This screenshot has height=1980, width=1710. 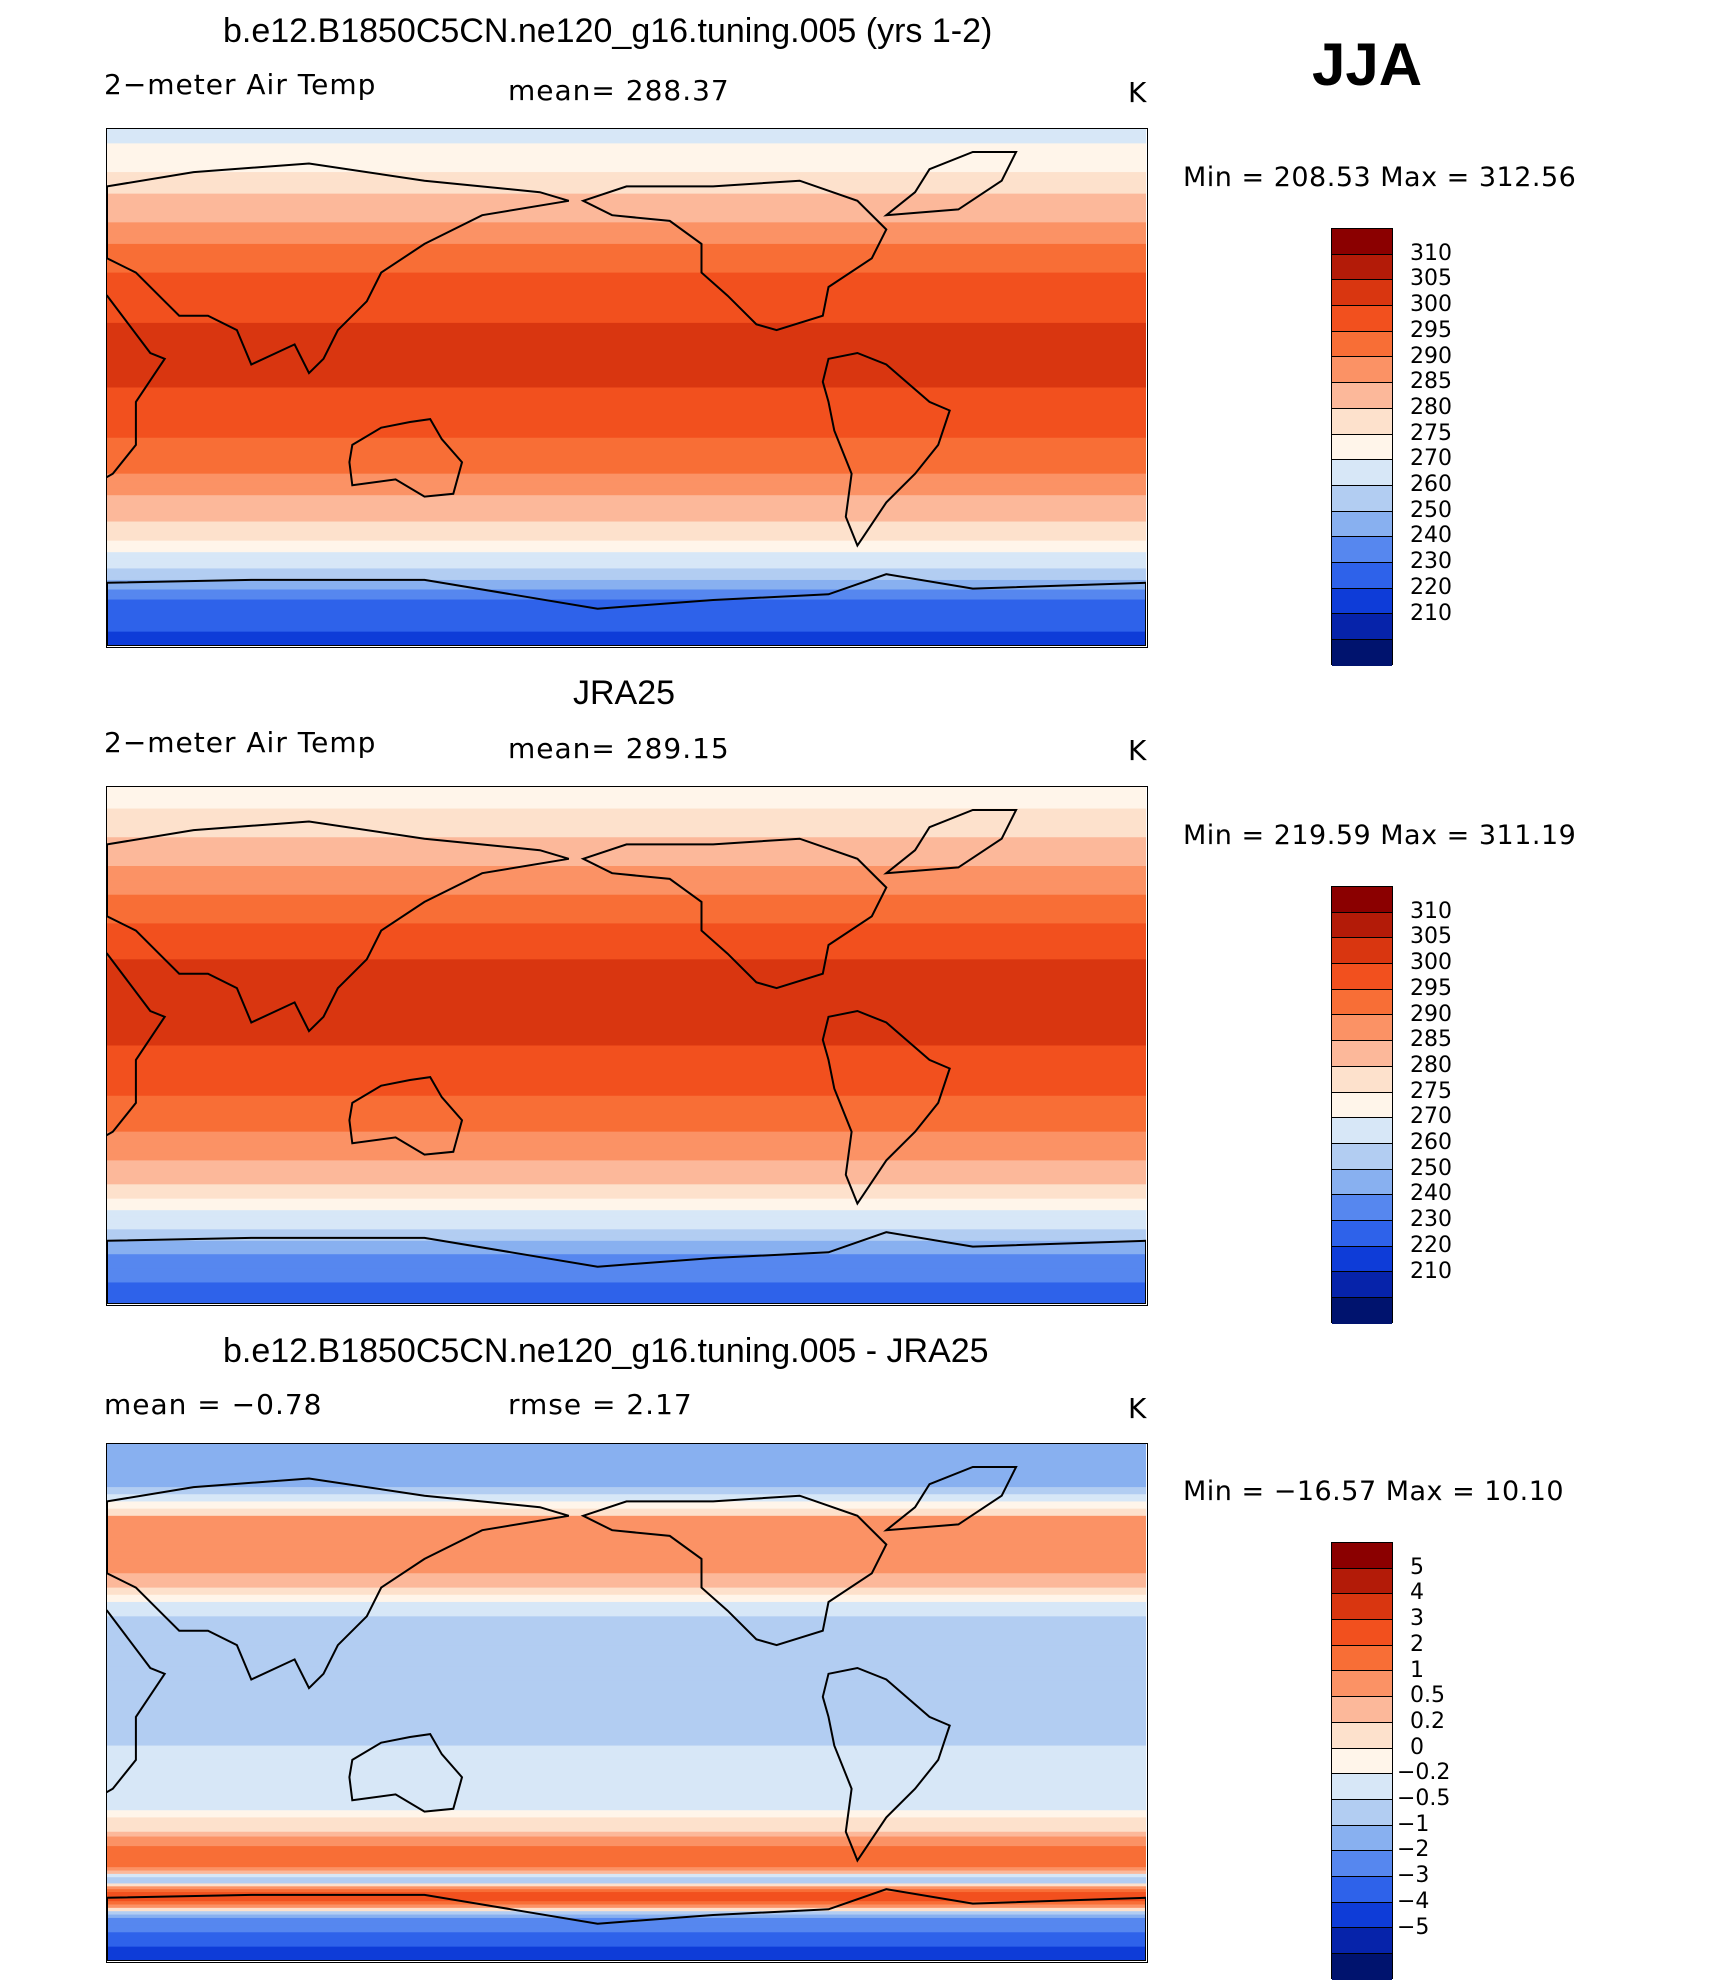 What do you see at coordinates (1431, 1065) in the screenshot?
I see `colorbar-tick-label: 280` at bounding box center [1431, 1065].